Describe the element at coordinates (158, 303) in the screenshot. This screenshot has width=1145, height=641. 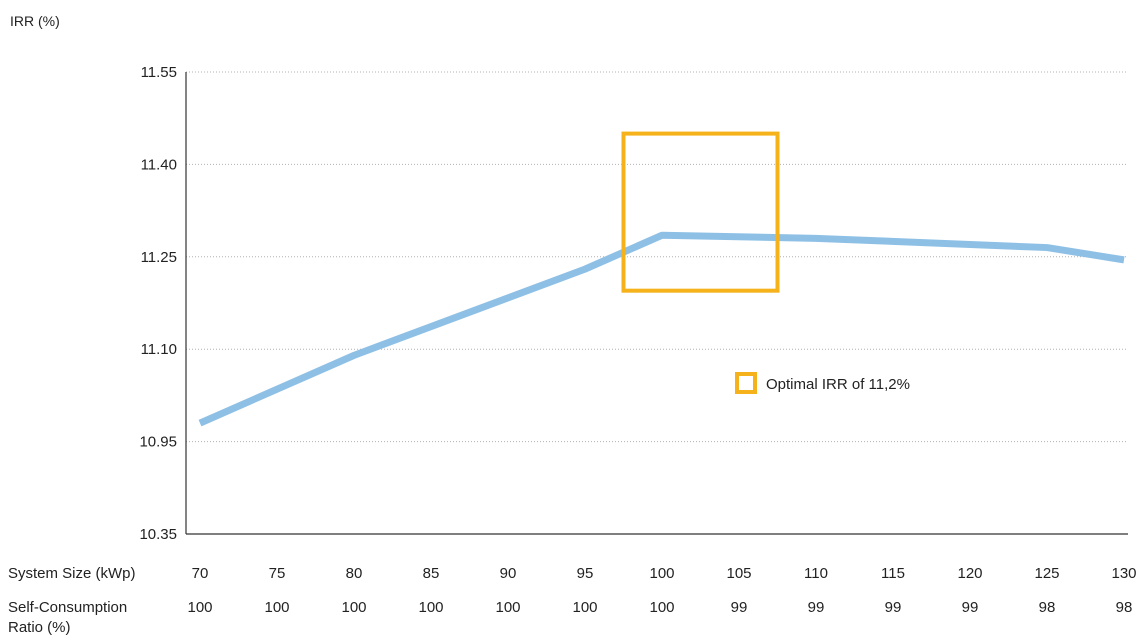
I see `y-tick-labels: 11.55 11.40 11.25 11.10 10.95 10.35` at that location.